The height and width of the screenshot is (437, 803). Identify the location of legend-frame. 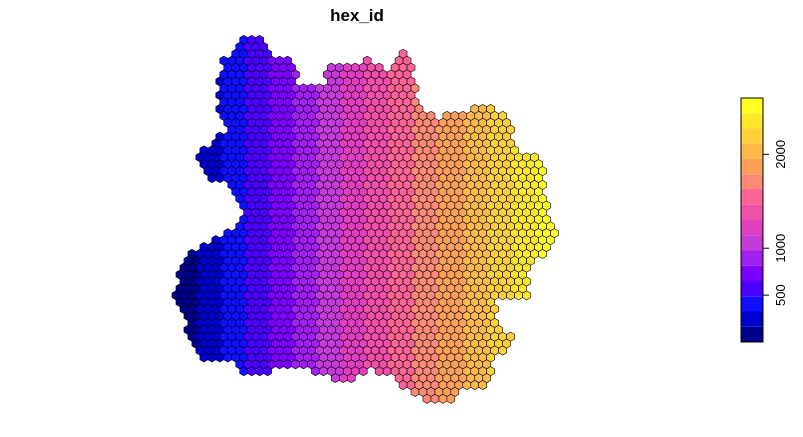
(752, 220).